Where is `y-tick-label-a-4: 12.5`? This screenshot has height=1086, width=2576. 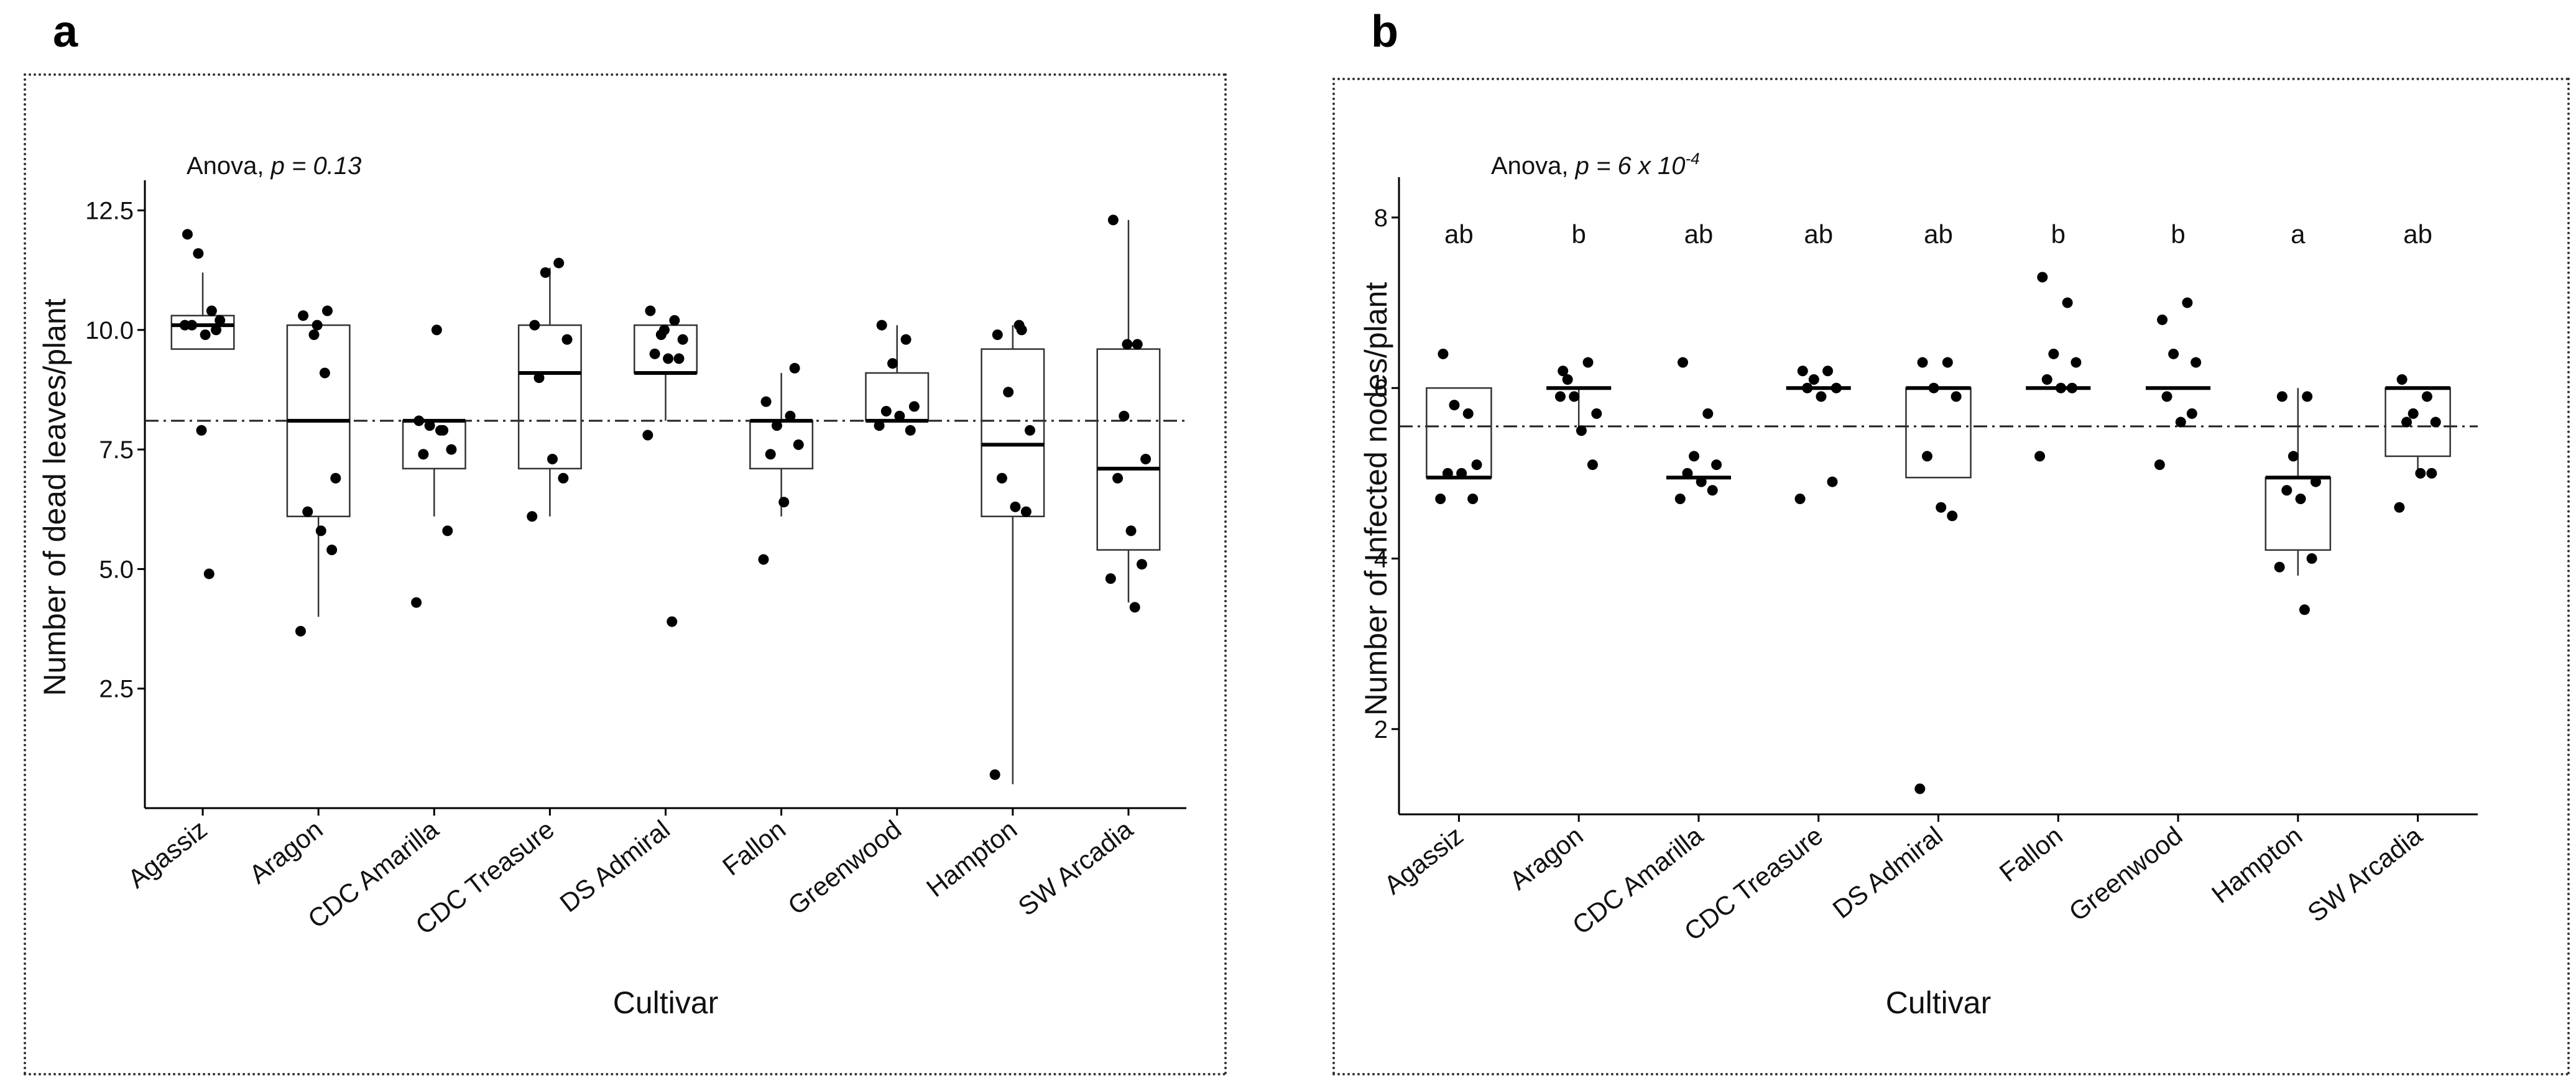 y-tick-label-a-4: 12.5 is located at coordinates (109, 211).